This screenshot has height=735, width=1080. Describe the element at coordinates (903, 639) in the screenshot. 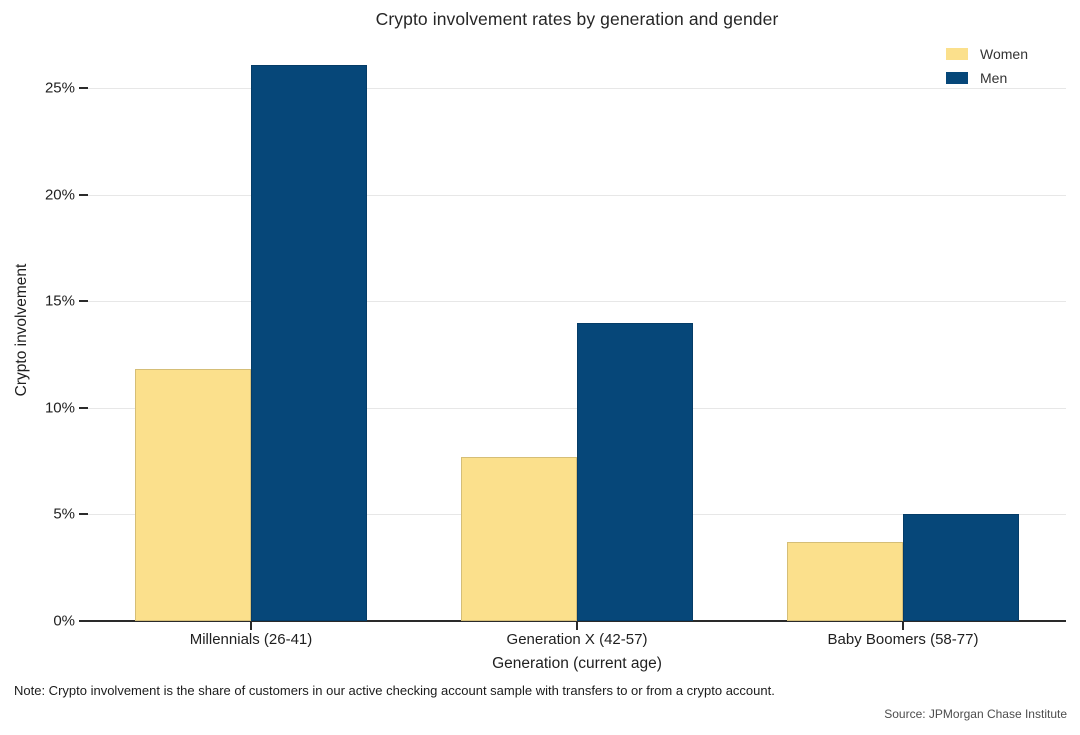

I see `x-tick-label-baby-boomers-58-77: Baby Boomers (58-77)` at that location.